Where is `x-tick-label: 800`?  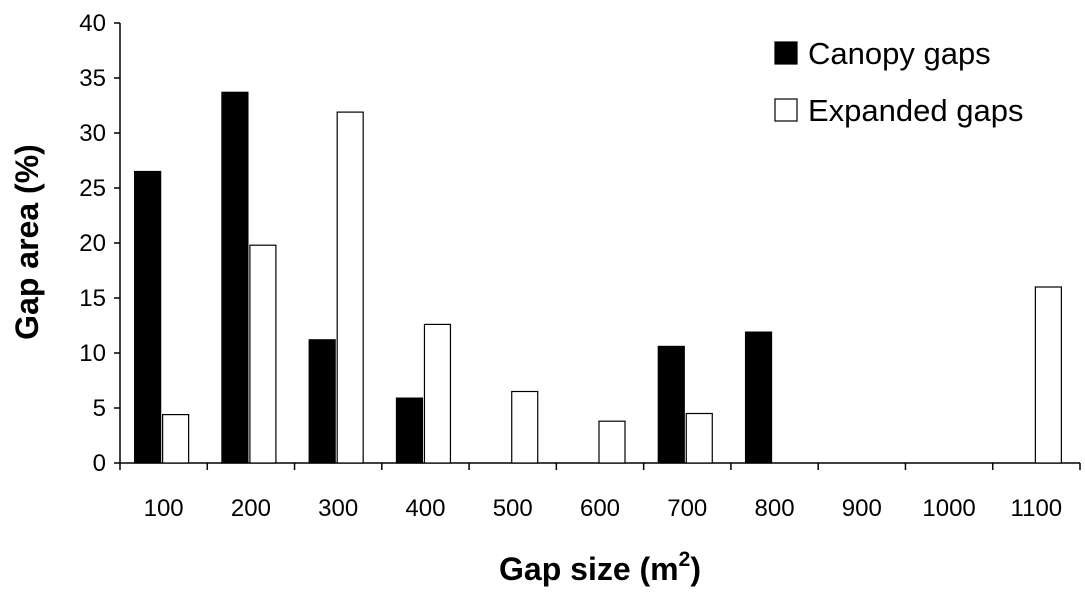 x-tick-label: 800 is located at coordinates (775, 508).